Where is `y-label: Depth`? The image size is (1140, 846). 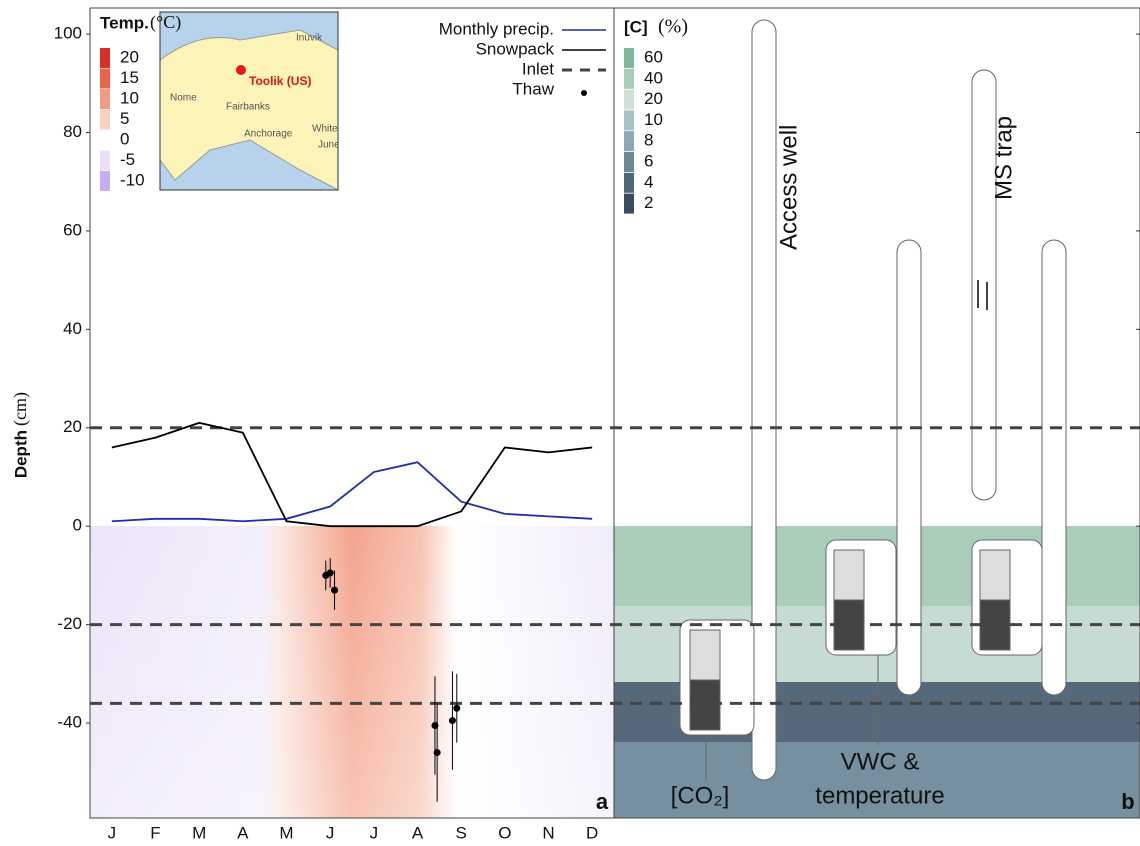
y-label: Depth is located at coordinates (20, 454).